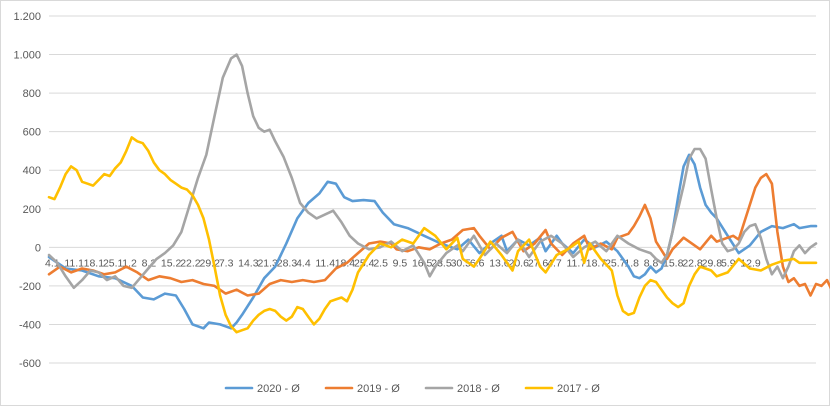  Describe the element at coordinates (478, 389) in the screenshot. I see `legend-label: 2018 - Ø` at that location.